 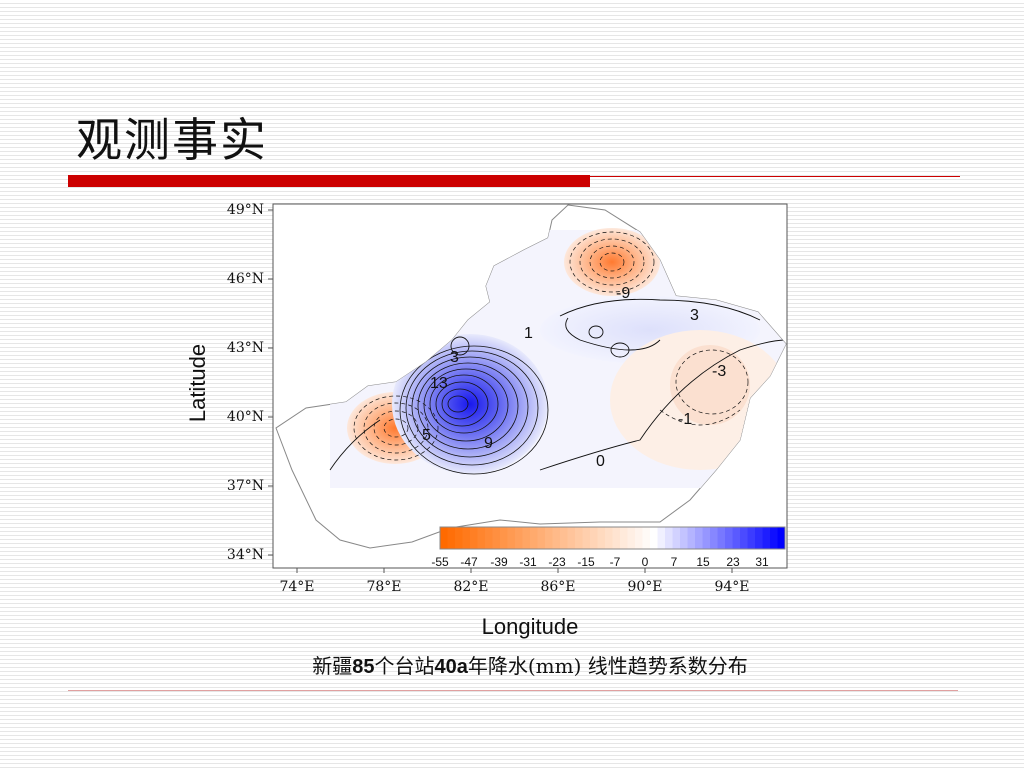 What do you see at coordinates (530, 626) in the screenshot?
I see `x-axis-label: Longitude` at bounding box center [530, 626].